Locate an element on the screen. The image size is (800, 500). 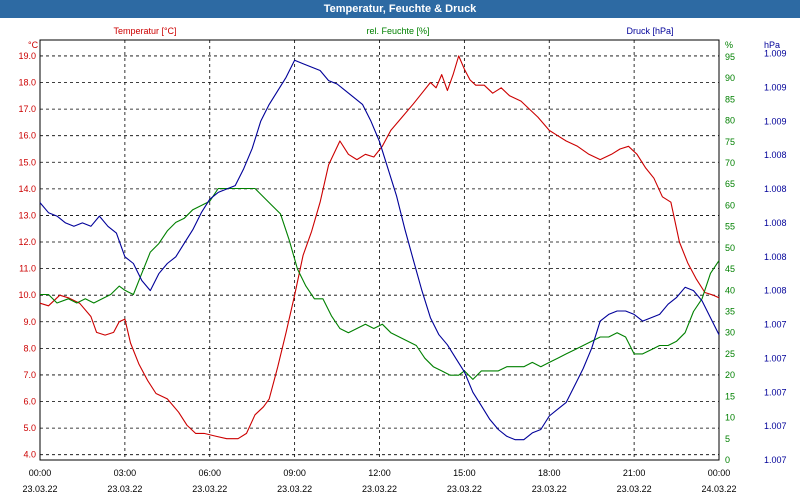
x-tick-date: 24.03.22 is located at coordinates (718, 489).